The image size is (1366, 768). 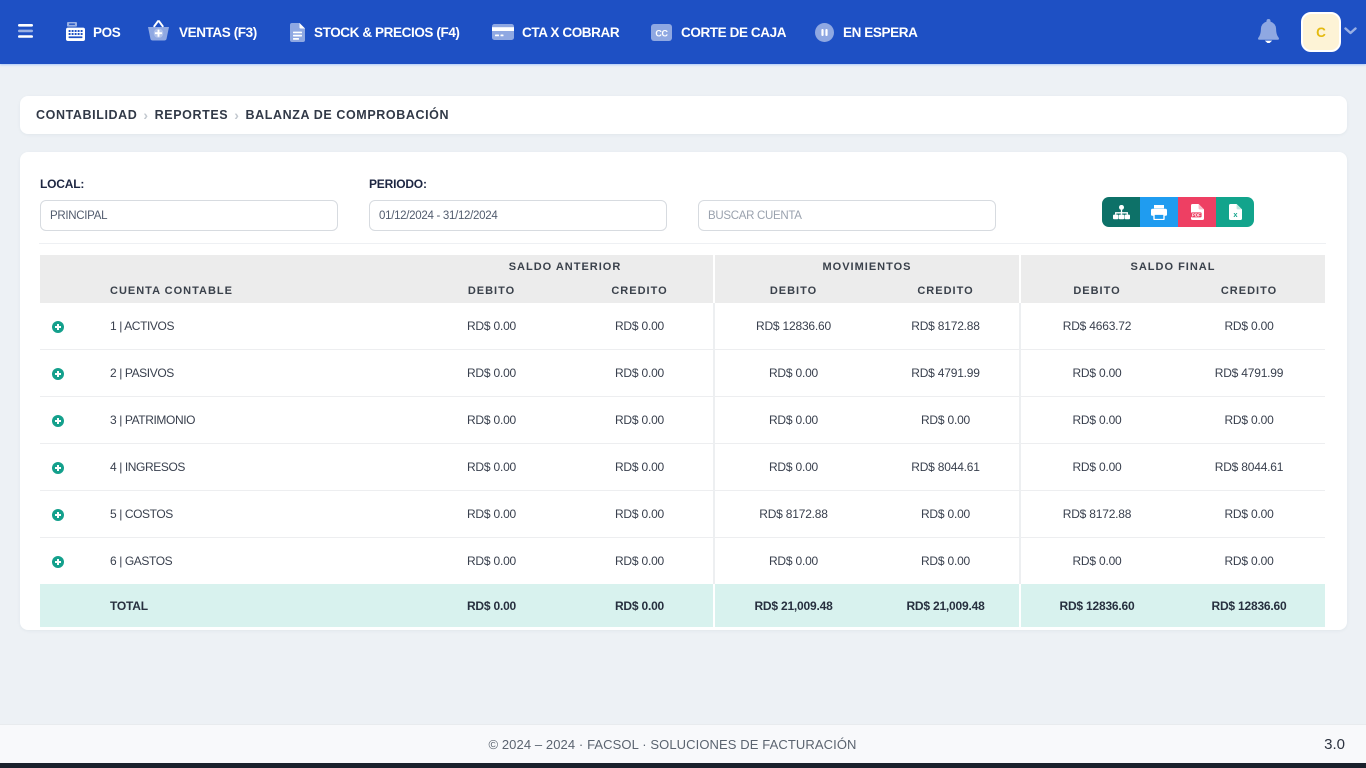 I want to click on svg-text: PDF, so click(x=1195, y=214).